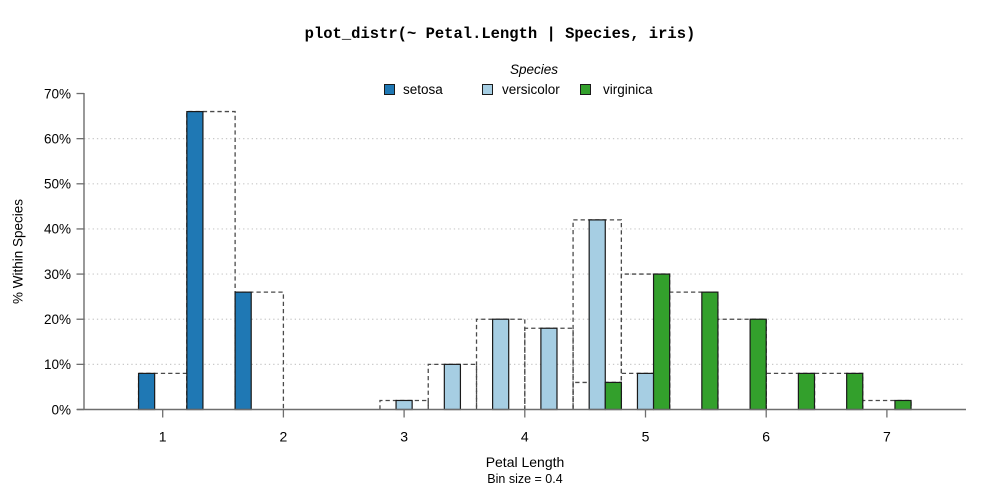 The width and height of the screenshot is (1000, 500). What do you see at coordinates (525, 479) in the screenshot?
I see `bin-size-label: Bin size = 0.4` at bounding box center [525, 479].